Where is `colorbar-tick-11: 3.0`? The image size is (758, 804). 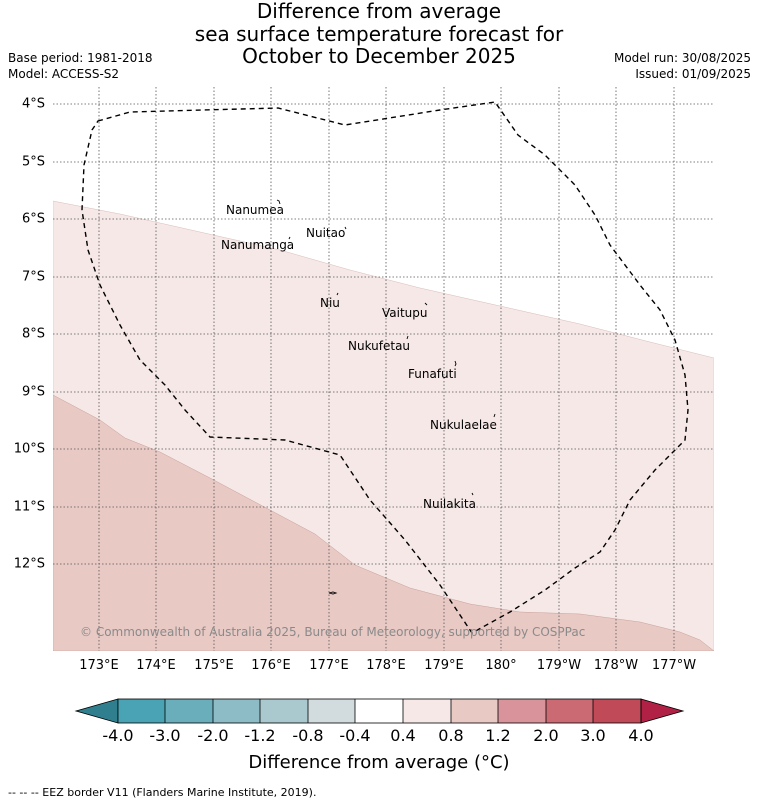 colorbar-tick-11: 3.0 is located at coordinates (593, 735).